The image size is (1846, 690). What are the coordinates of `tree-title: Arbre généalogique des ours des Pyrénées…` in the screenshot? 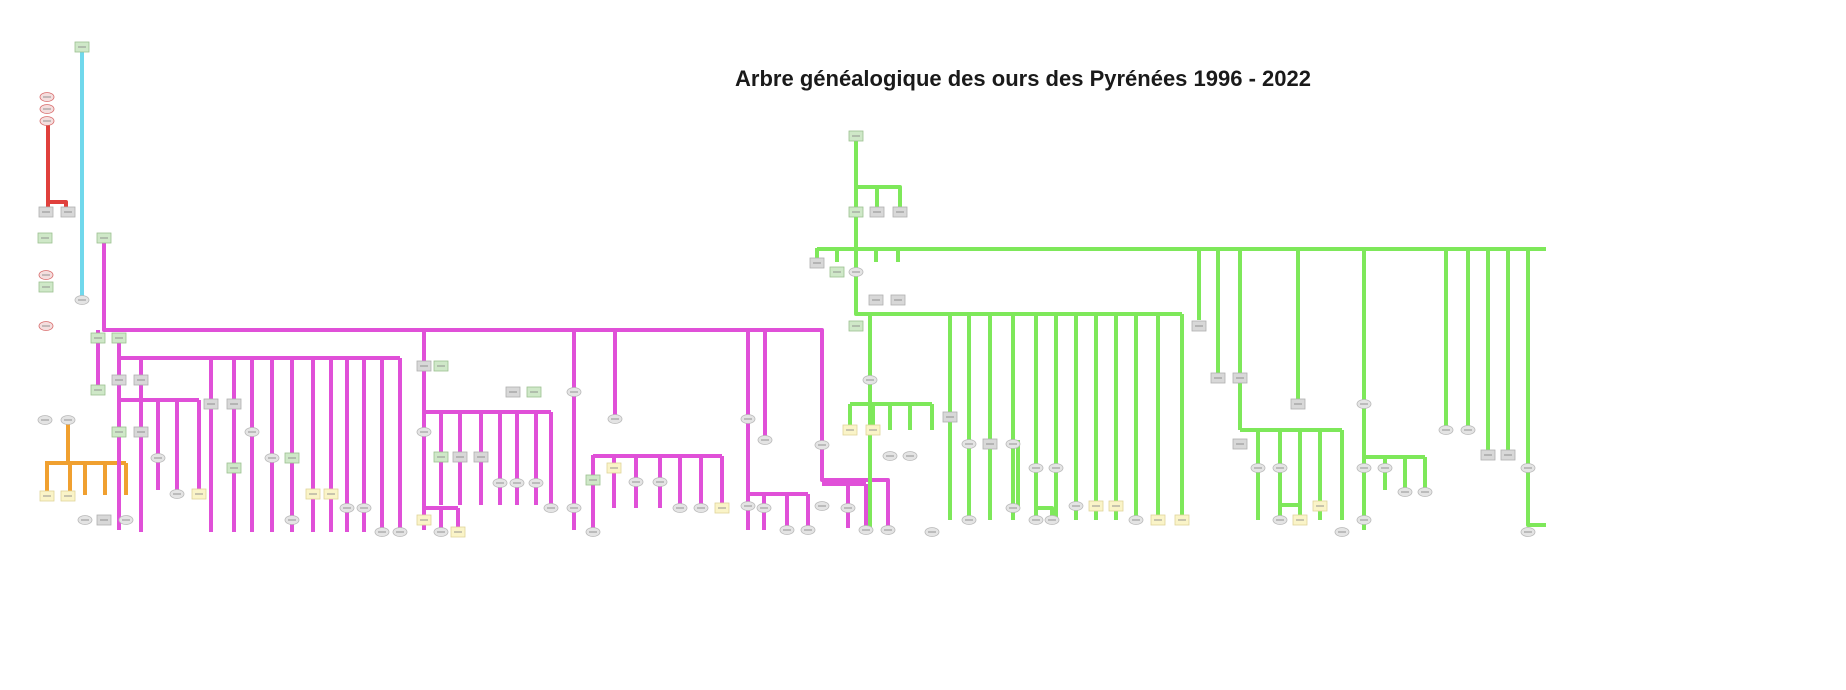 It's located at (1023, 78).